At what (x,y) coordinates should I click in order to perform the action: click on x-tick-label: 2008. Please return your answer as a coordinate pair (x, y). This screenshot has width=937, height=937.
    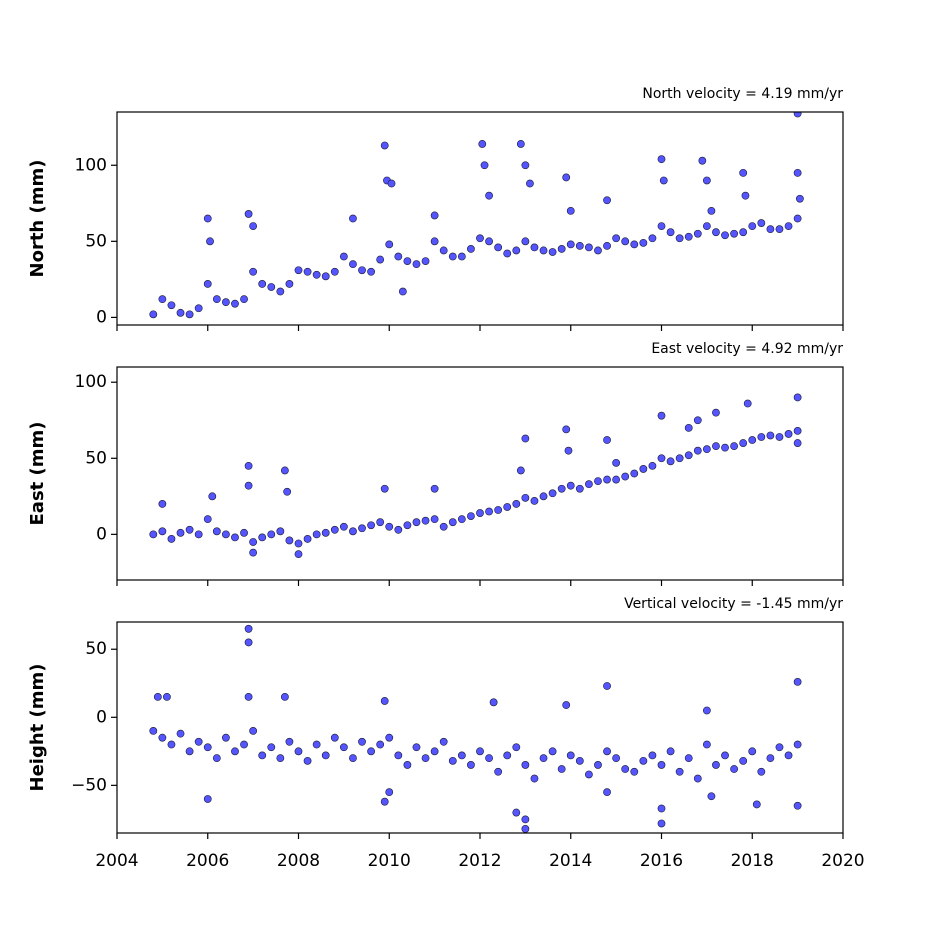
    Looking at the image, I should click on (298, 861).